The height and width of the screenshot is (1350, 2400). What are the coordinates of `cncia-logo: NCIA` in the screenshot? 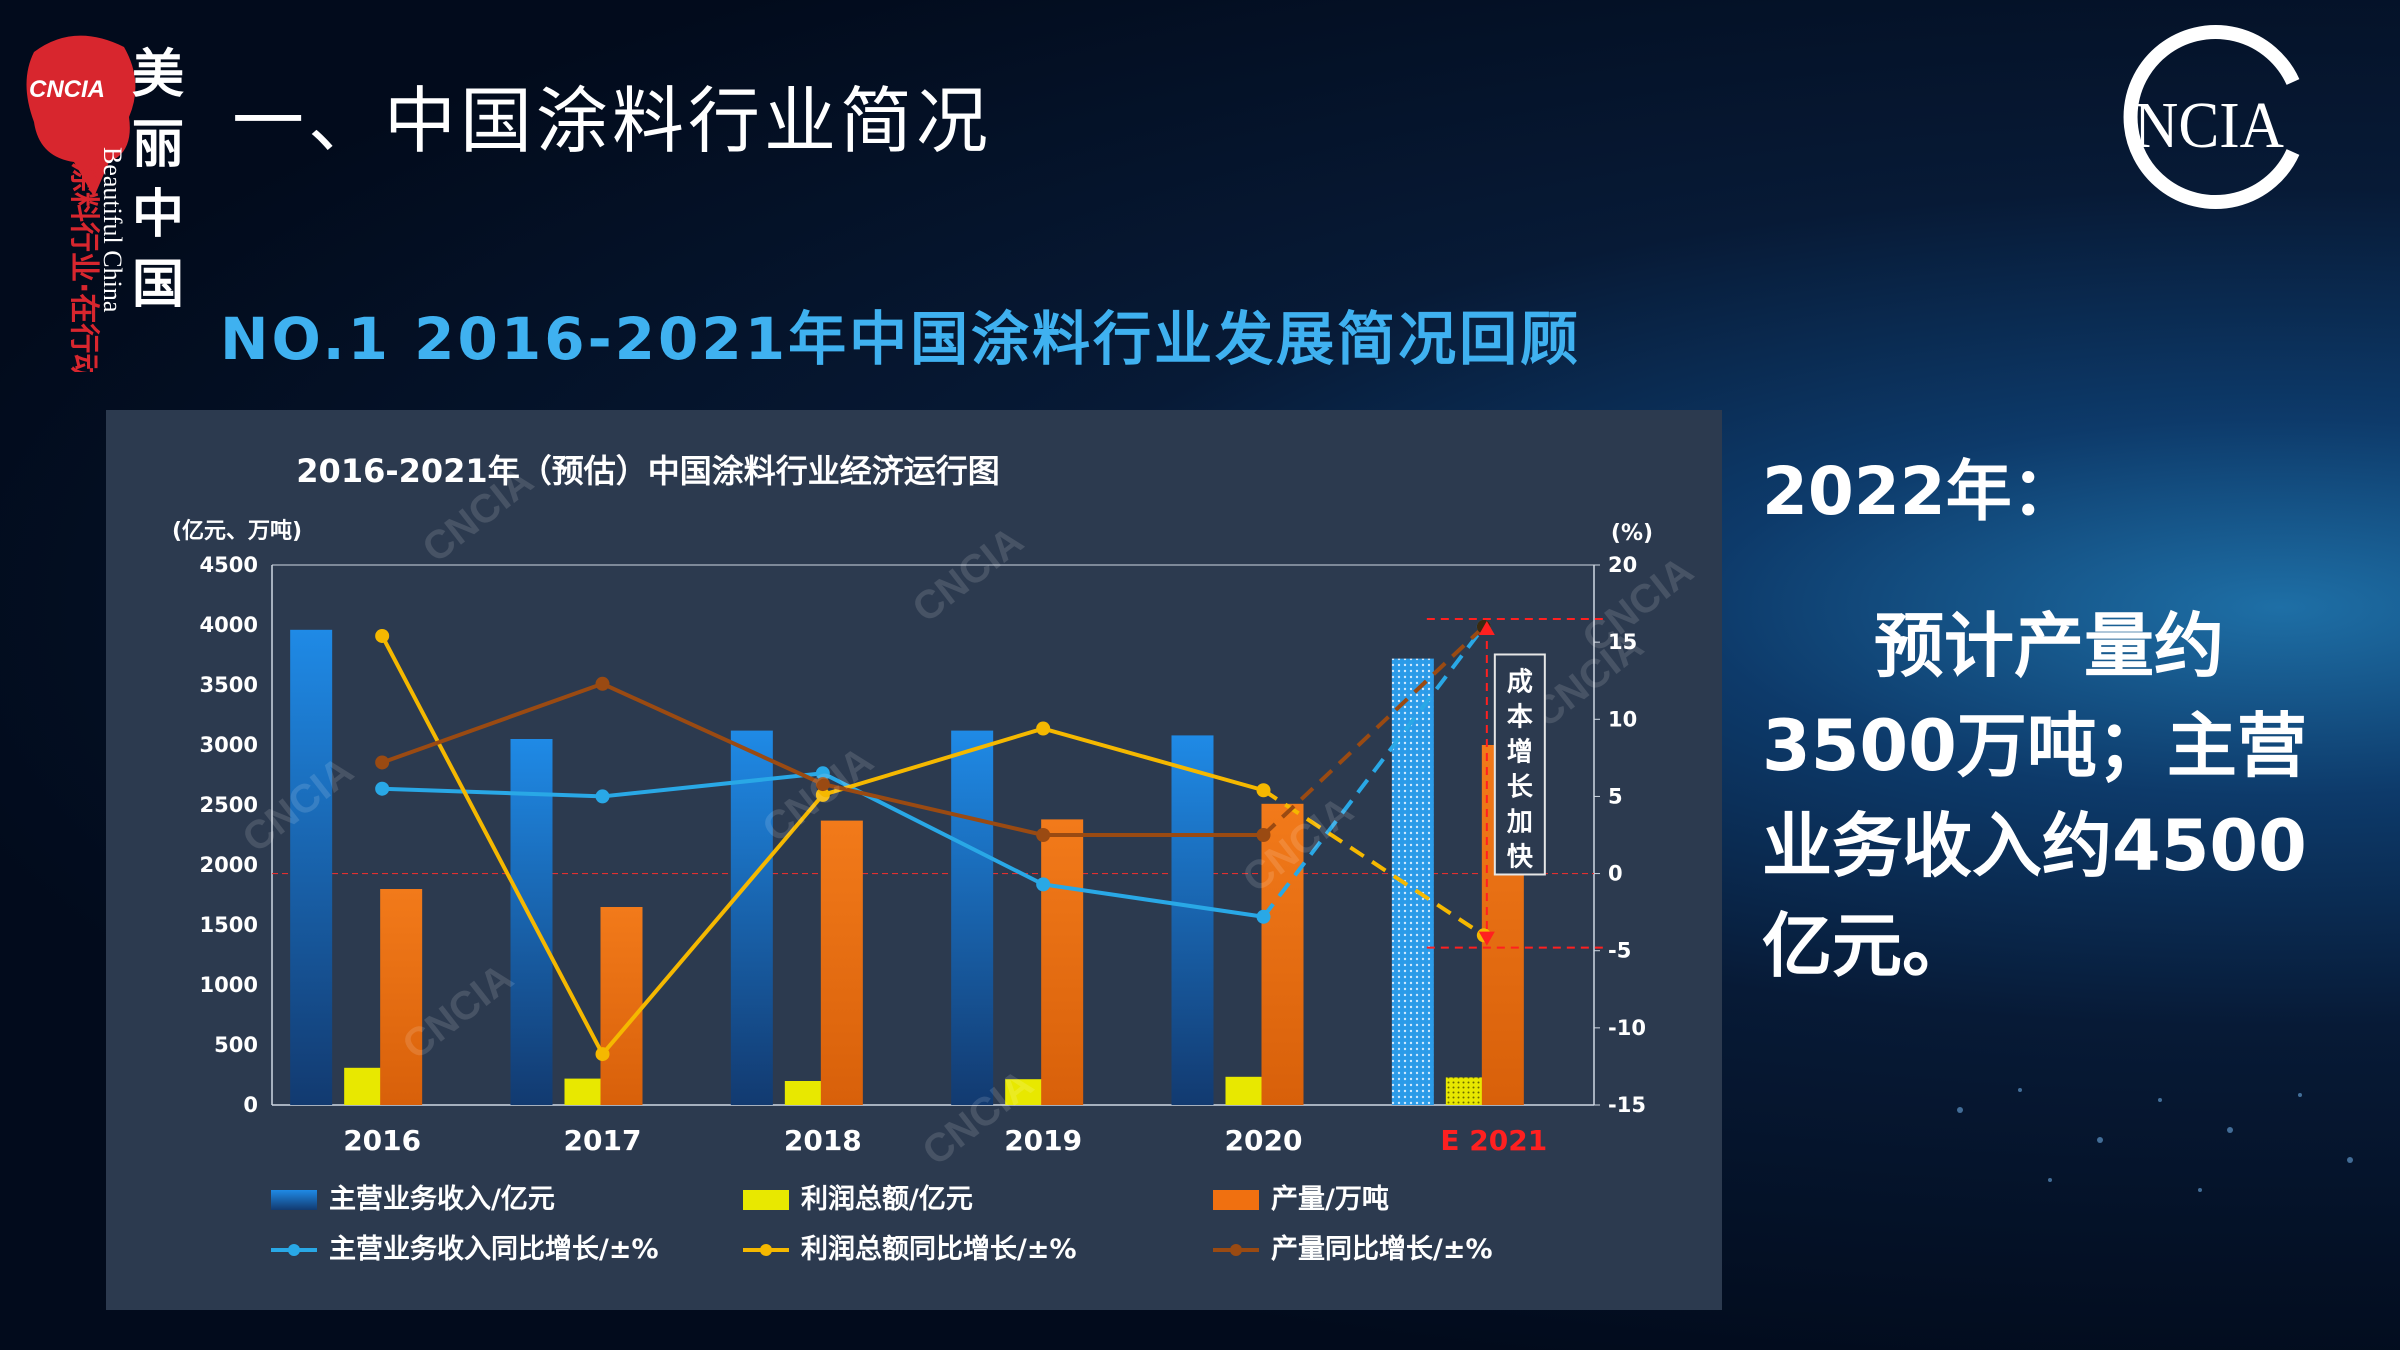 It's located at (2211, 117).